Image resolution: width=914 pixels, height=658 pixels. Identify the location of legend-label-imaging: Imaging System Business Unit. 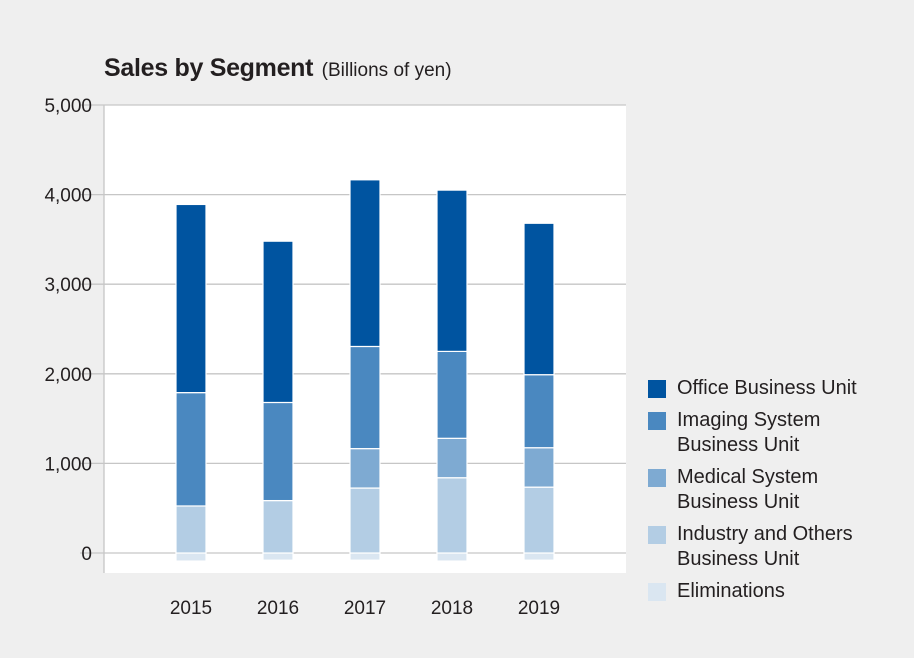
(749, 432).